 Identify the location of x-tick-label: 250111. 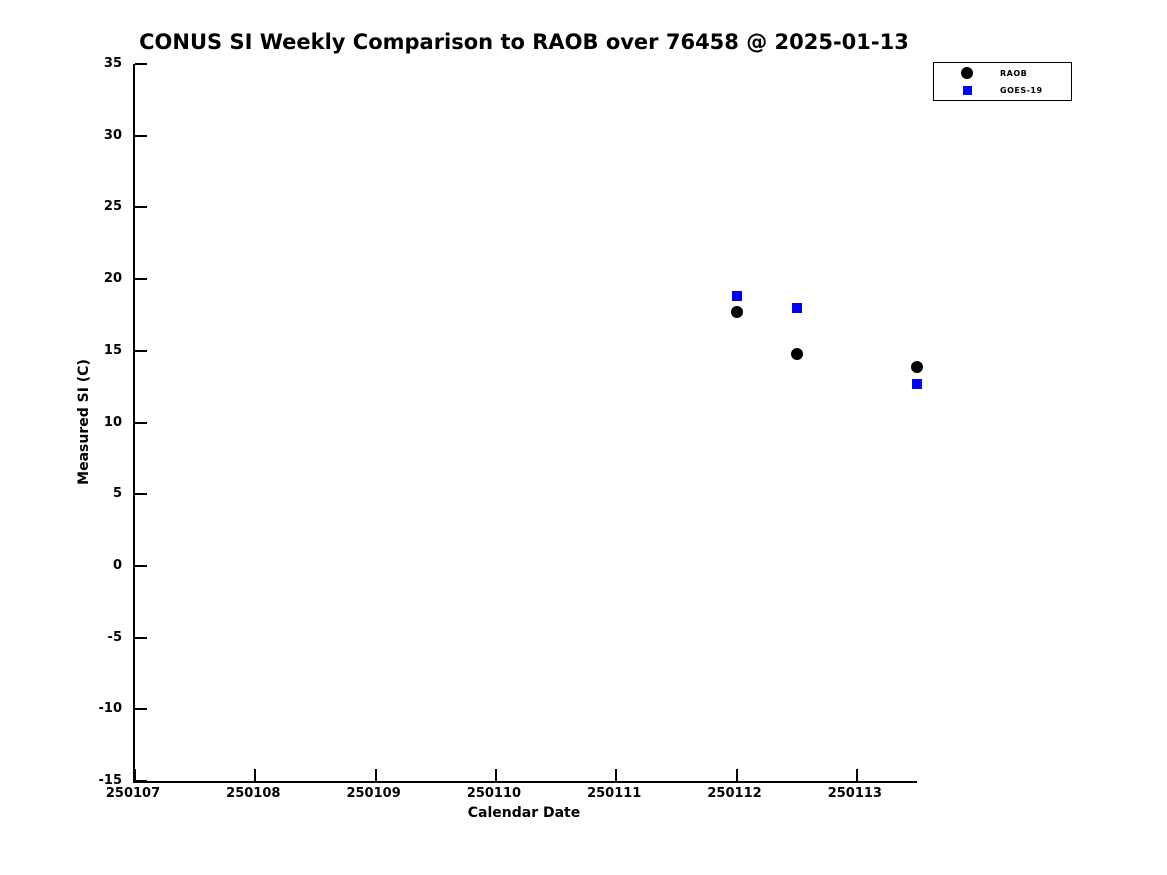
(614, 793).